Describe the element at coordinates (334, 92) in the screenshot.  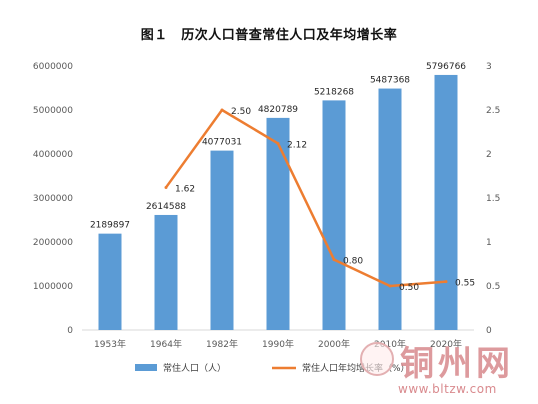
I see `bar-data-label: 5218268` at that location.